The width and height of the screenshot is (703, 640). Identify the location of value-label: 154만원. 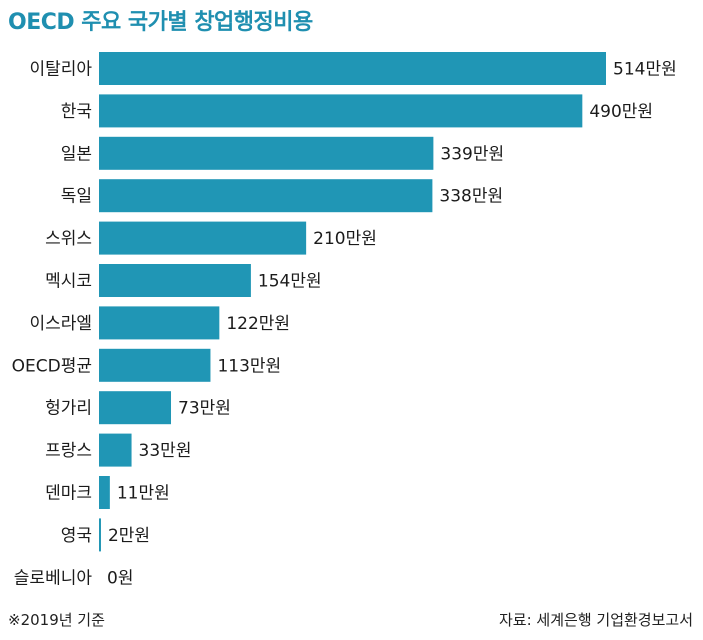
(290, 282).